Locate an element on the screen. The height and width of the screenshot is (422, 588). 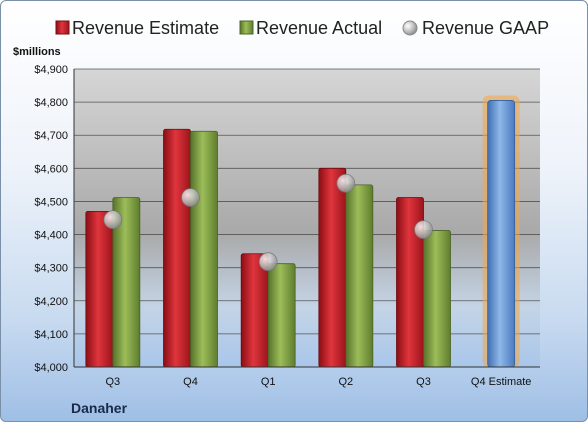
legend-label-actual: Revenue Actual is located at coordinates (319, 28).